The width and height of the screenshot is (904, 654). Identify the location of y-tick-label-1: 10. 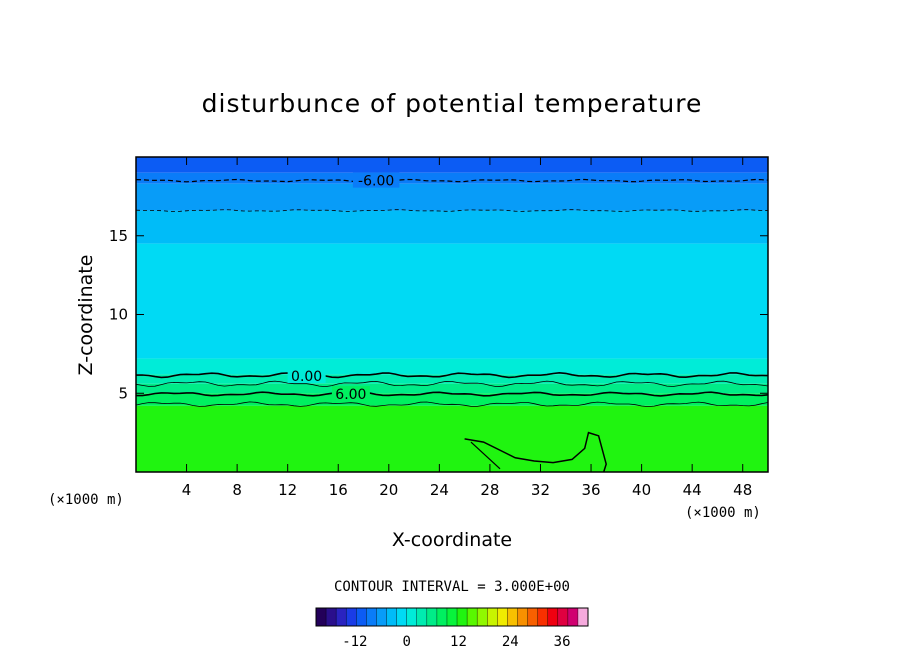
(118, 315).